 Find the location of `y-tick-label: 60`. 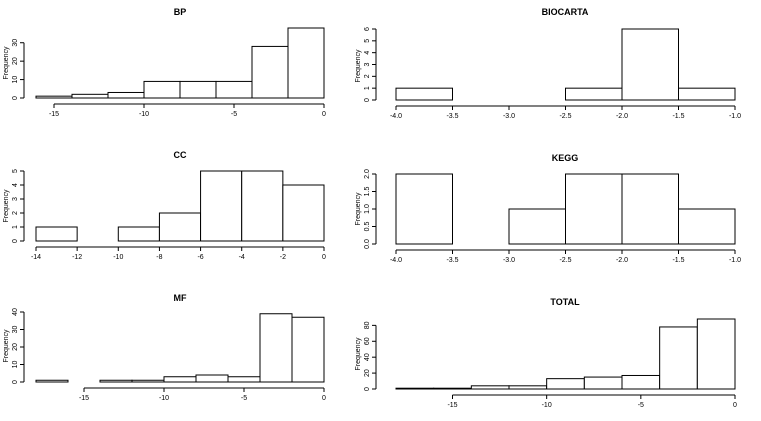

y-tick-label: 60 is located at coordinates (367, 341).